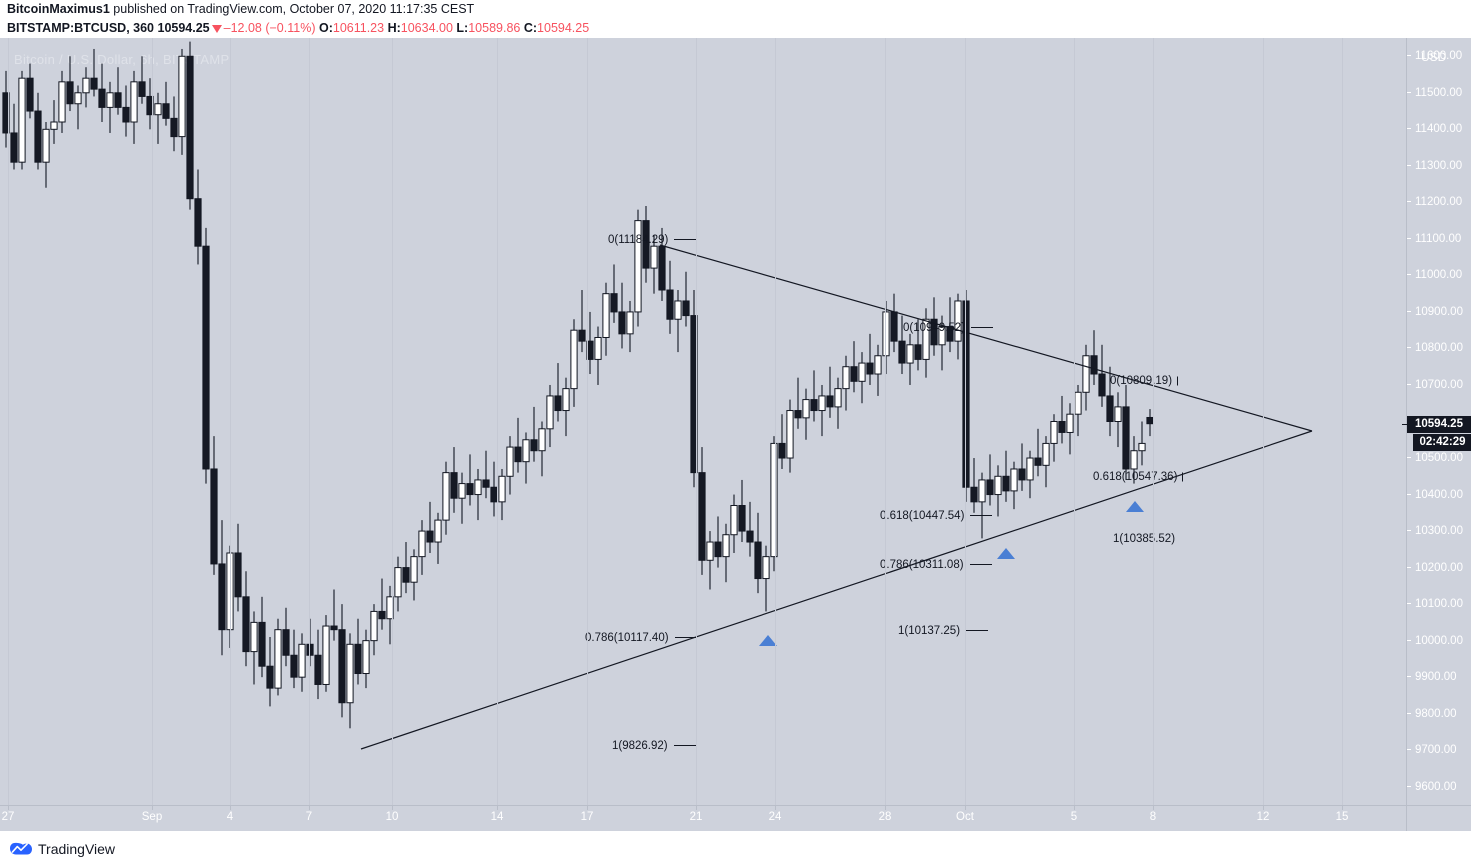 Image resolution: width=1471 pixels, height=868 pixels. What do you see at coordinates (1439, 166) in the screenshot?
I see `price-tick: 11300.00` at bounding box center [1439, 166].